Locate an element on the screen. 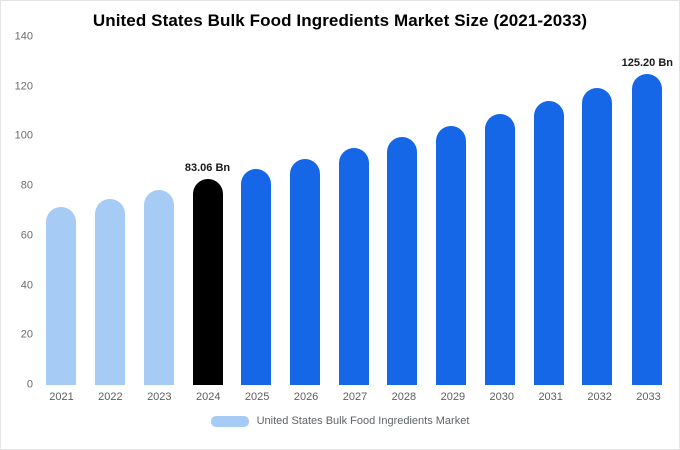 Image resolution: width=680 pixels, height=450 pixels. x-tick-label-2029: 2029 is located at coordinates (453, 397).